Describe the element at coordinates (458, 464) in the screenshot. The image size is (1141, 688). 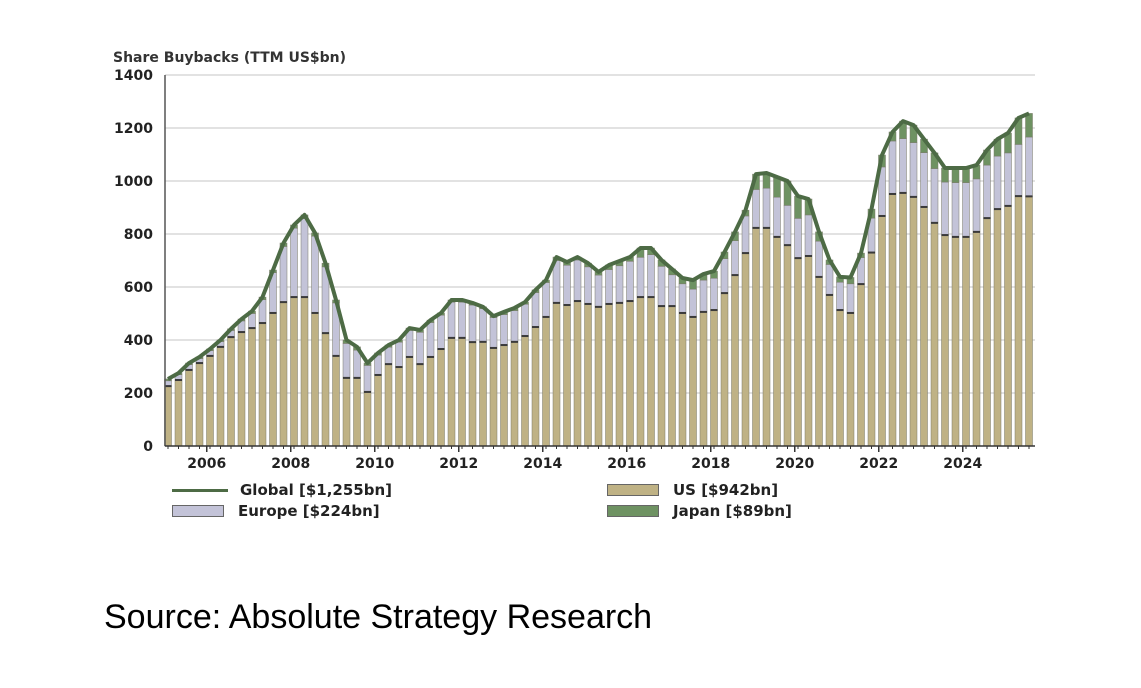
I see `x-tick-label: 2012` at that location.